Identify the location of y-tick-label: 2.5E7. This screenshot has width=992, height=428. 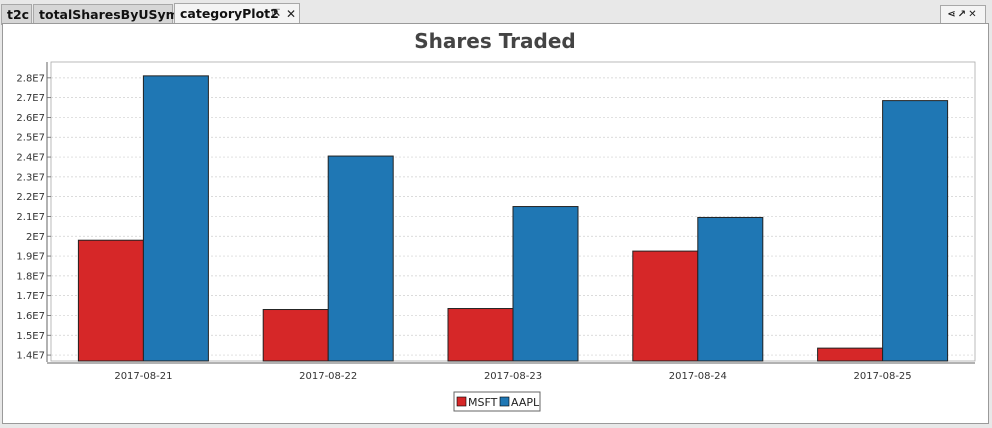
(30, 138).